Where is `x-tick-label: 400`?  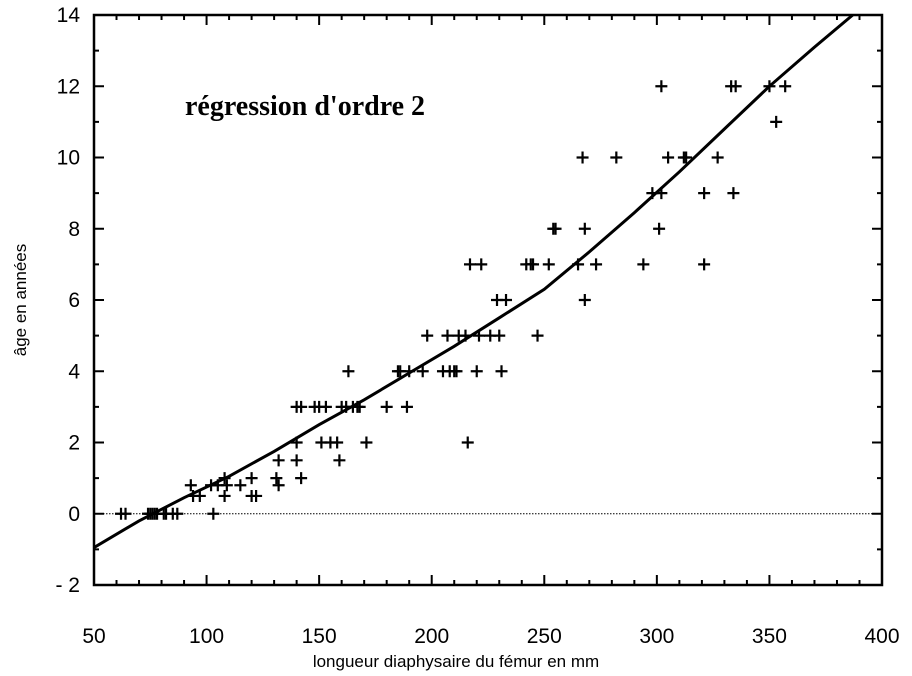
x-tick-label: 400 is located at coordinates (881, 636).